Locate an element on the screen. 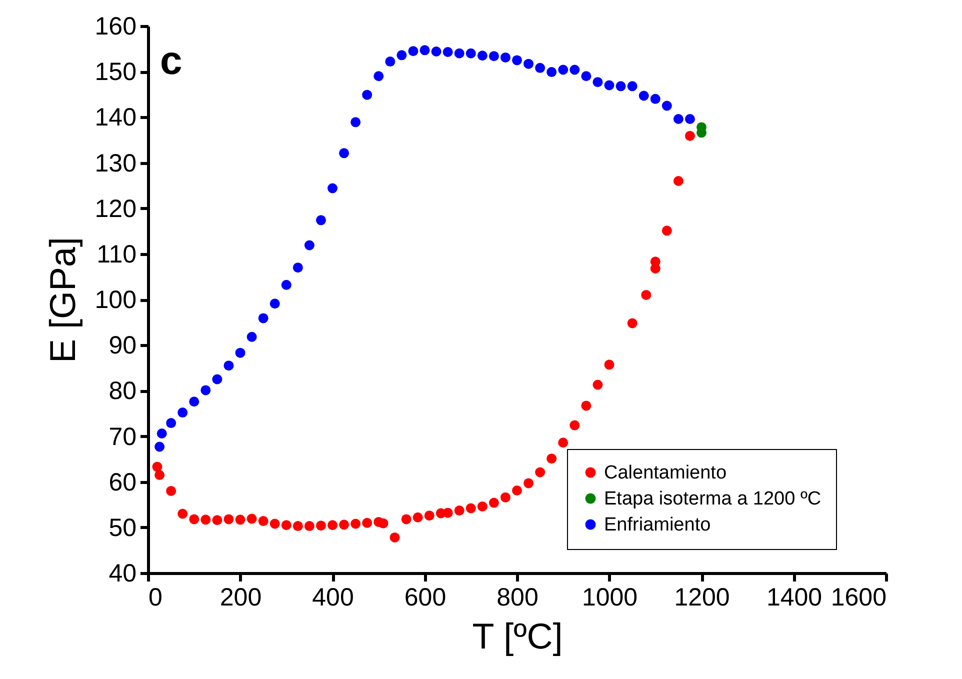 The height and width of the screenshot is (679, 962). y-tick-label: 100 is located at coordinates (115, 300).